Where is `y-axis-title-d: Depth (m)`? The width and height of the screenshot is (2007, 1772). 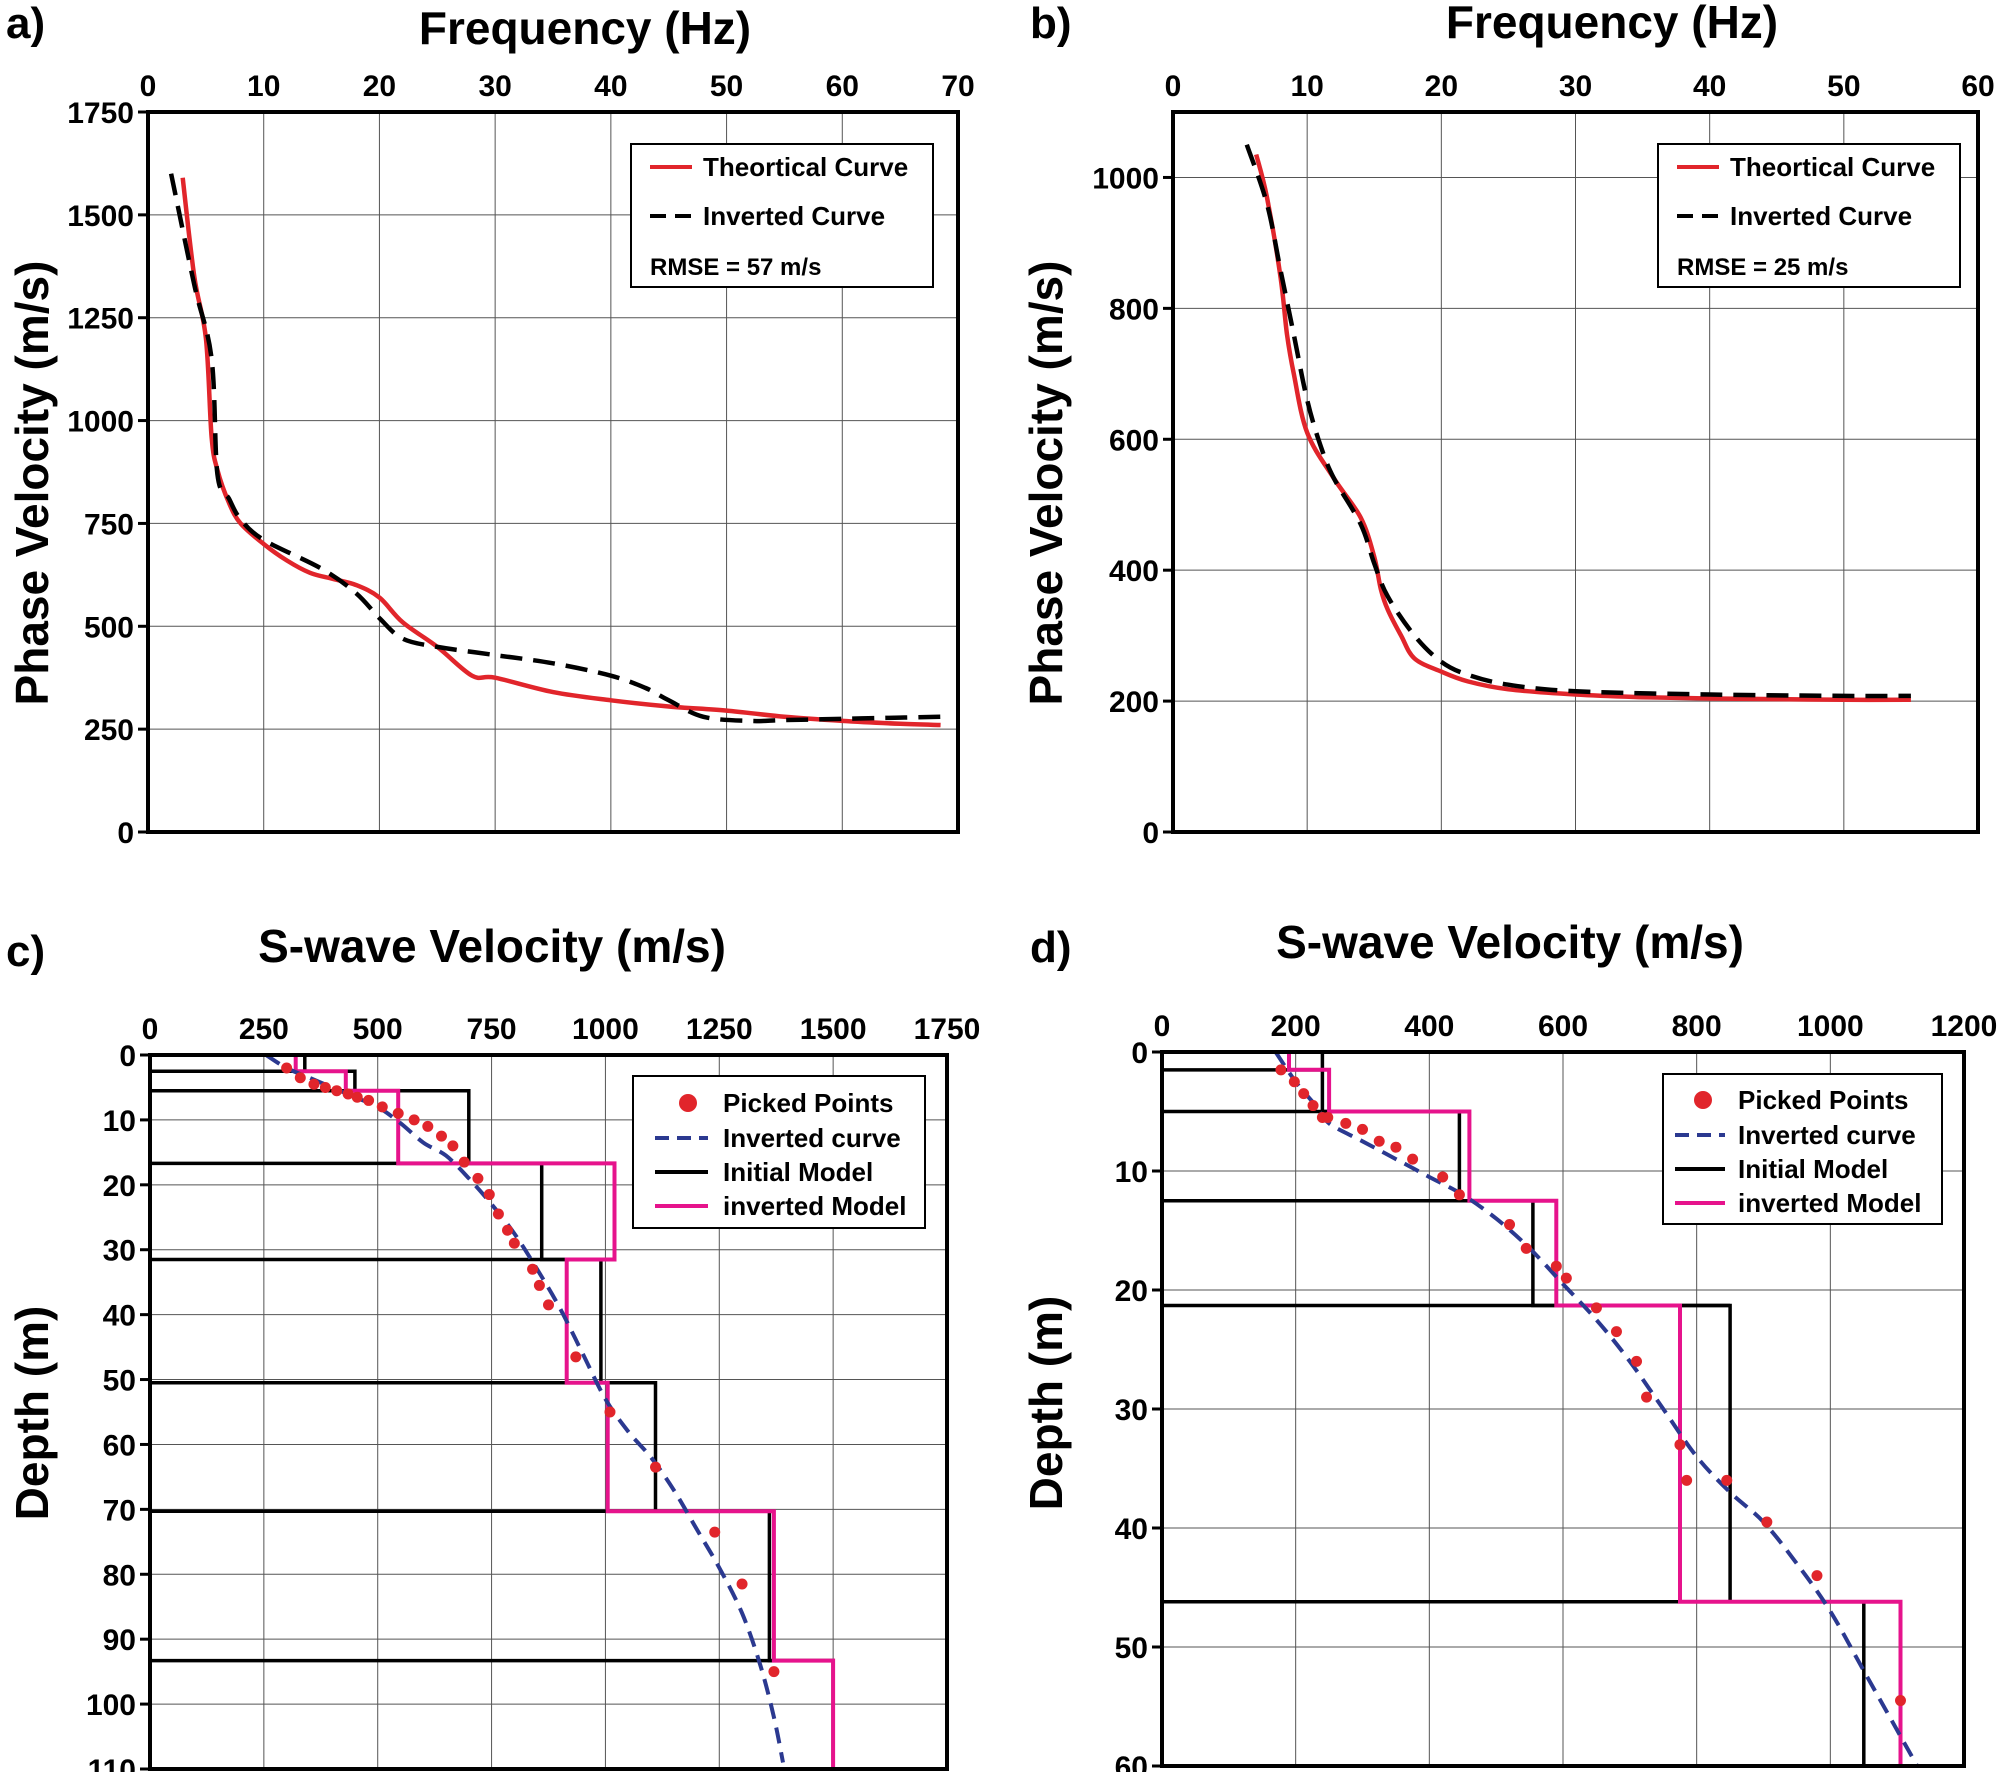
y-axis-title-d: Depth (m) is located at coordinates (1046, 1403).